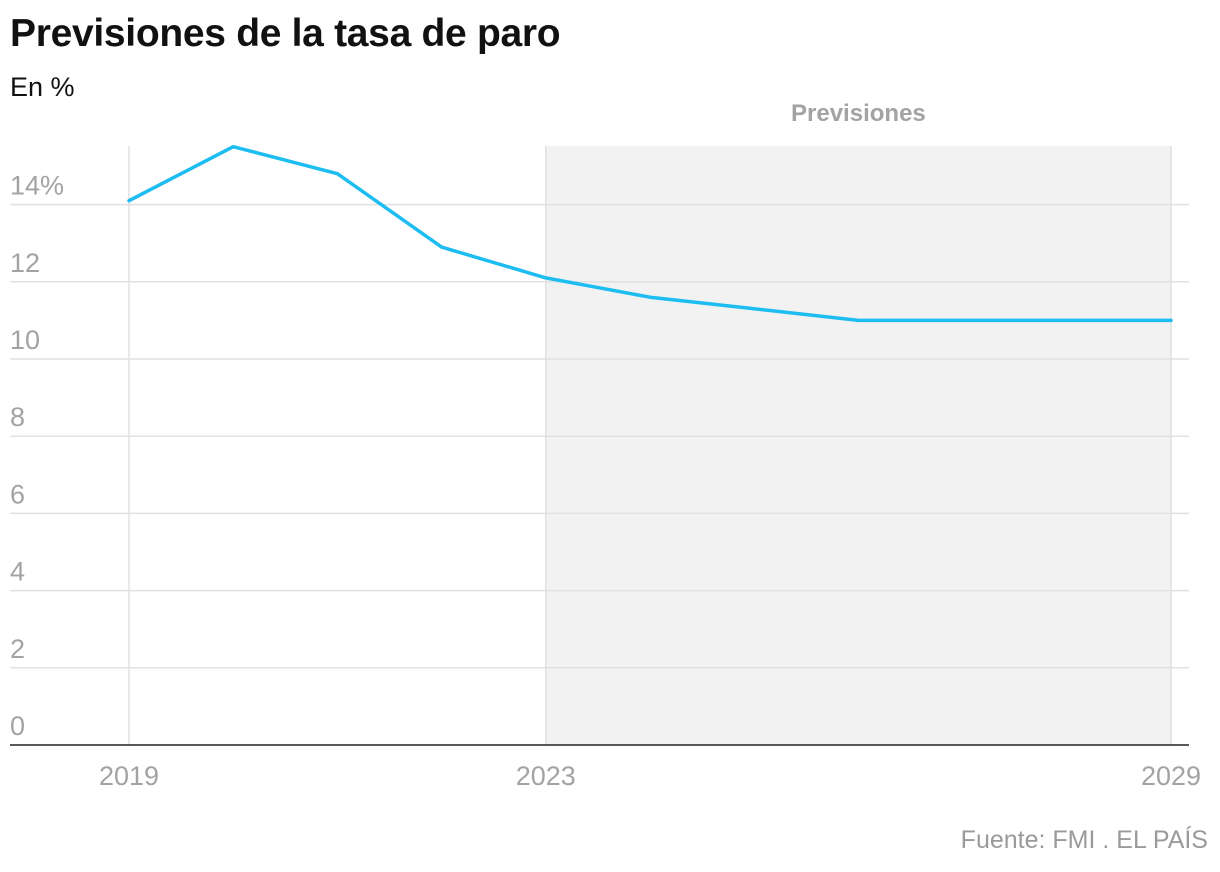 Image resolution: width=1220 pixels, height=872 pixels. I want to click on source-note: Fuente: FMI . EL PAÍS, so click(1084, 840).